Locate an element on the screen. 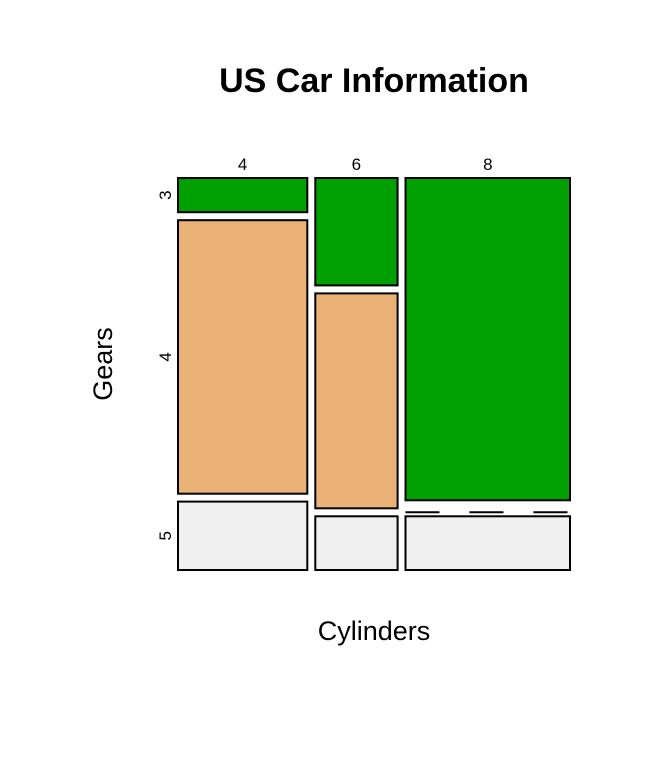 This screenshot has width=672, height=768. x-axis-title: Cylinders is located at coordinates (374, 631).